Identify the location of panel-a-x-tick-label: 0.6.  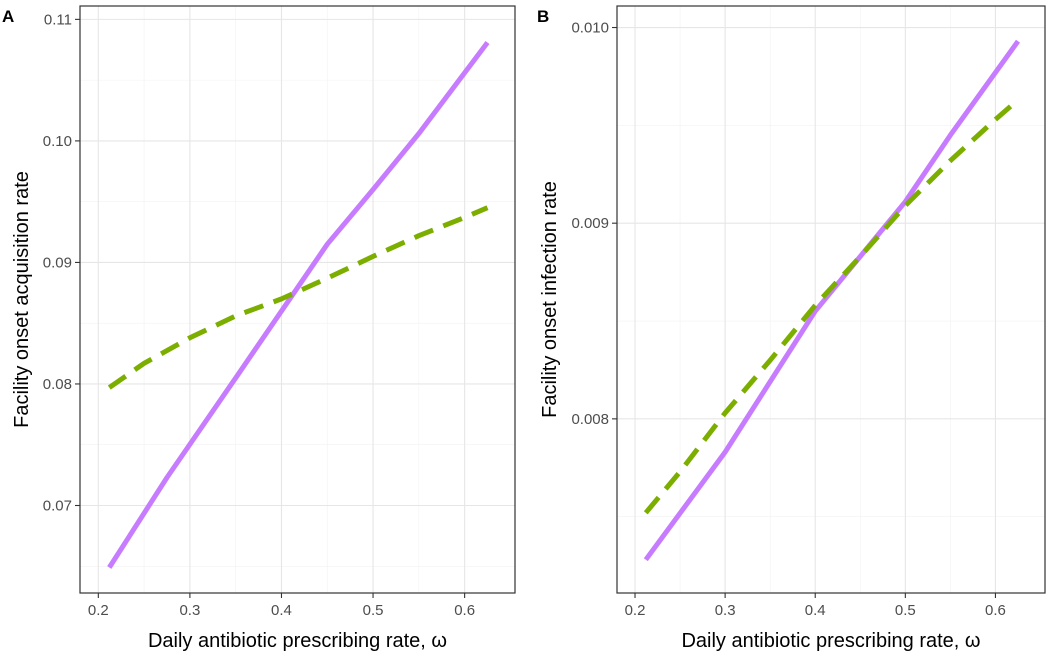
(464, 610).